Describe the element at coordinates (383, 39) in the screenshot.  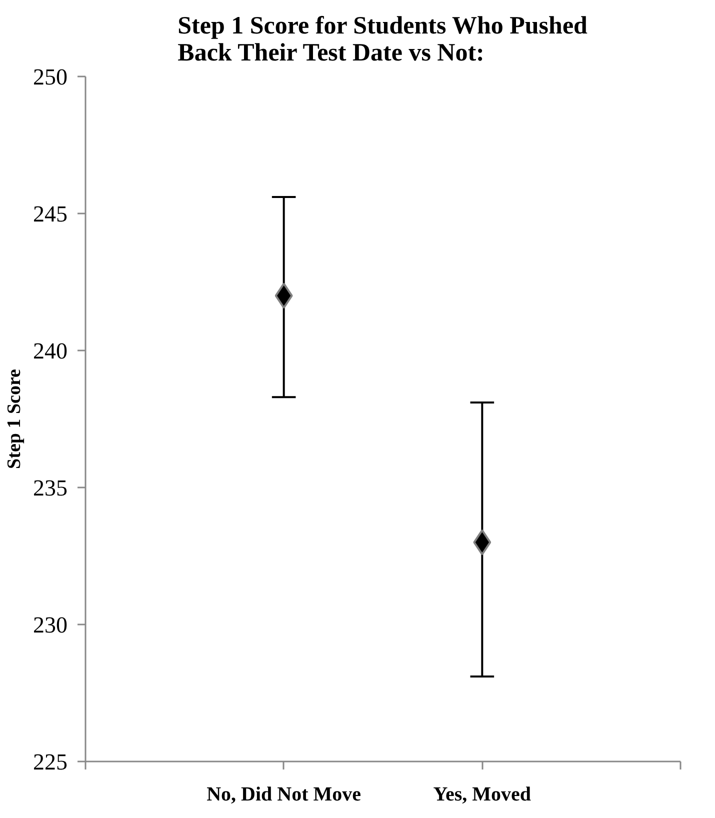
I see `chart-title: Step 1 Score for Students Who Pushed Back Their Test Date vs Not:` at that location.